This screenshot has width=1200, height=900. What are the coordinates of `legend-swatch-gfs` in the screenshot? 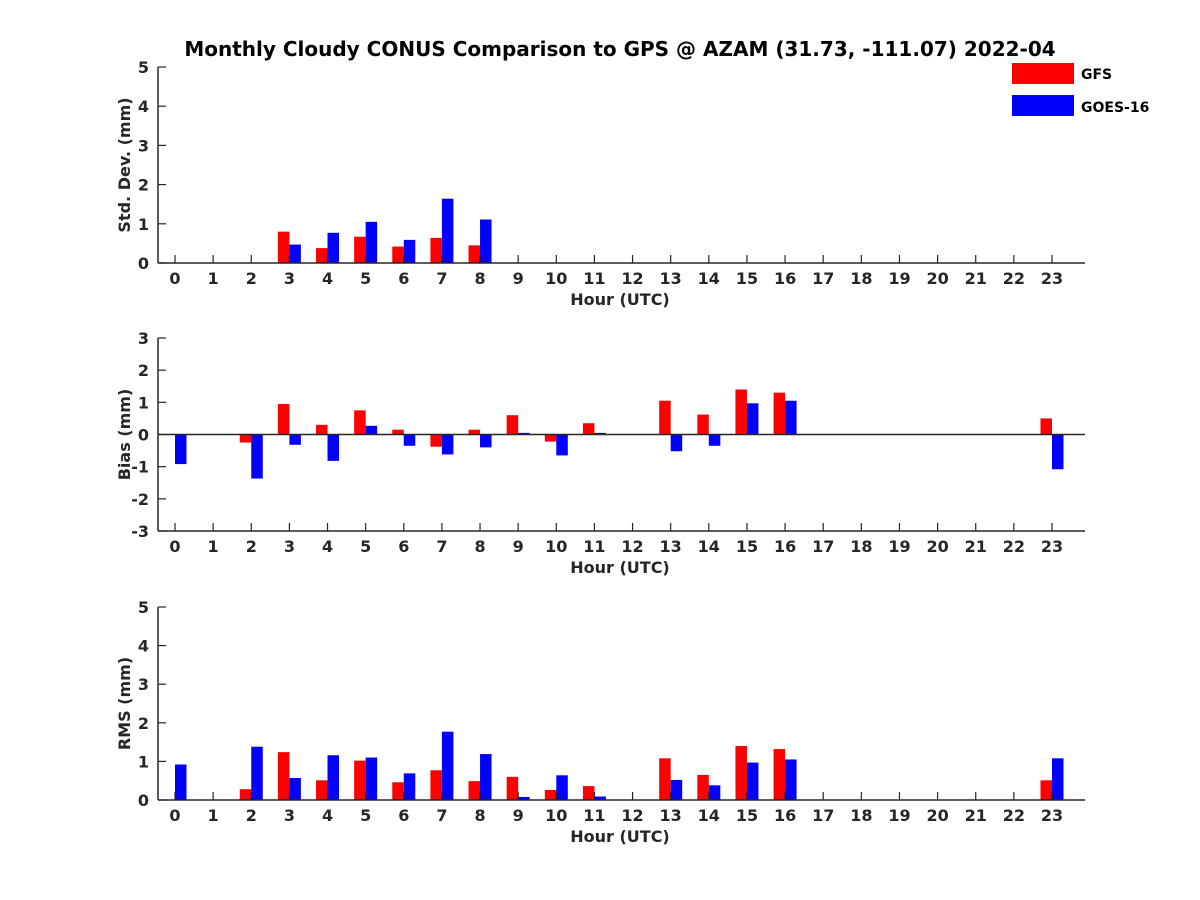 It's located at (1043, 73).